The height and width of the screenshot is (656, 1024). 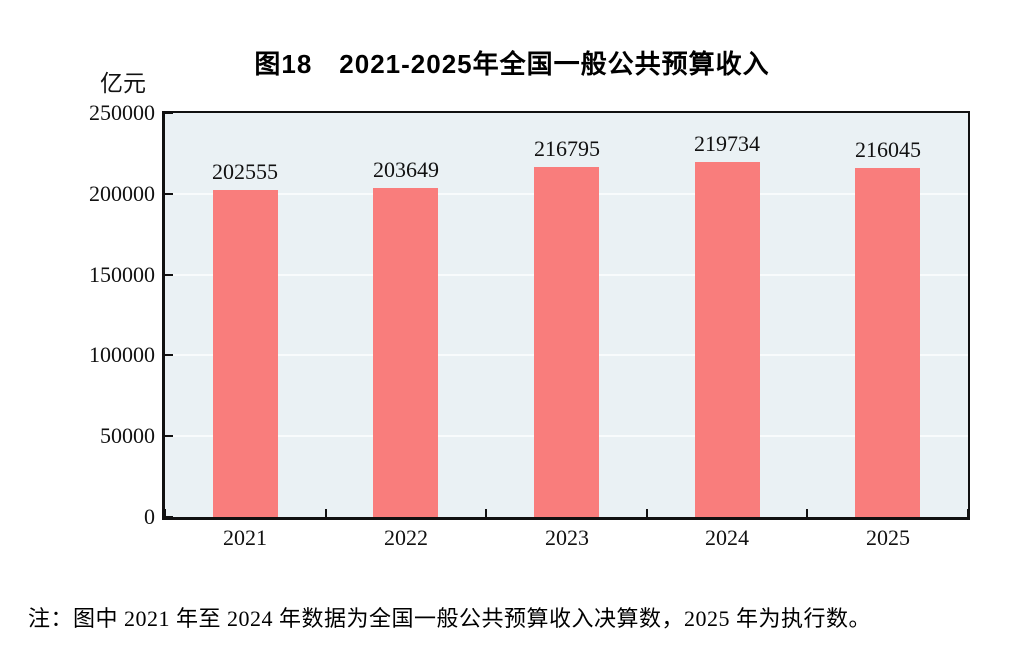 What do you see at coordinates (406, 169) in the screenshot?
I see `bar-value-label: 203649` at bounding box center [406, 169].